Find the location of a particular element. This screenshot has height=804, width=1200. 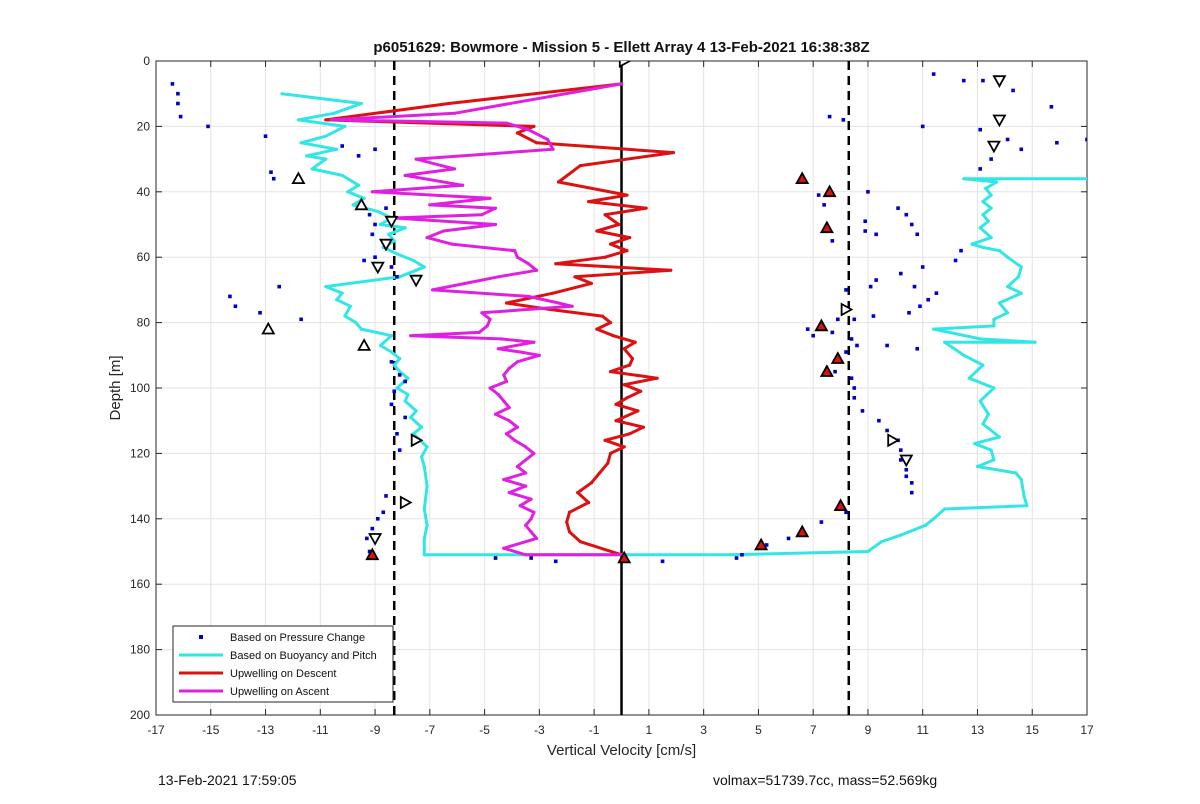

x-tick-label: 3 is located at coordinates (703, 730).